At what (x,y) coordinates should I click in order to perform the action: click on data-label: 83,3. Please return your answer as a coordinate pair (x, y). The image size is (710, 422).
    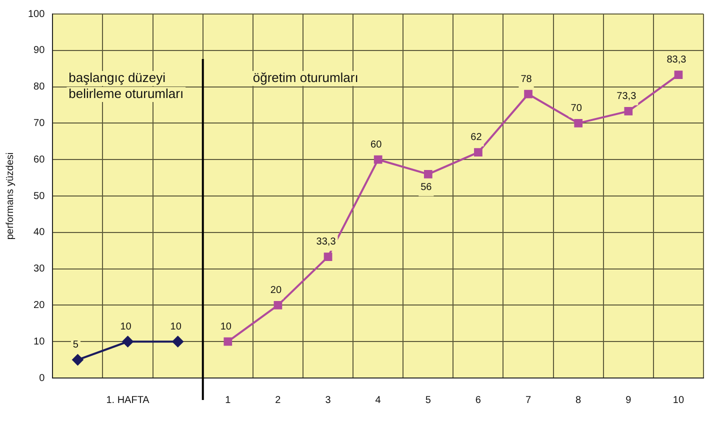
    Looking at the image, I should click on (676, 60).